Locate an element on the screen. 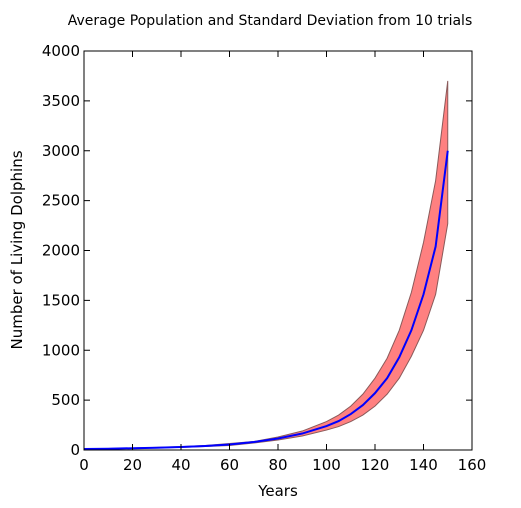  x-tick-label: 100 is located at coordinates (326, 465).